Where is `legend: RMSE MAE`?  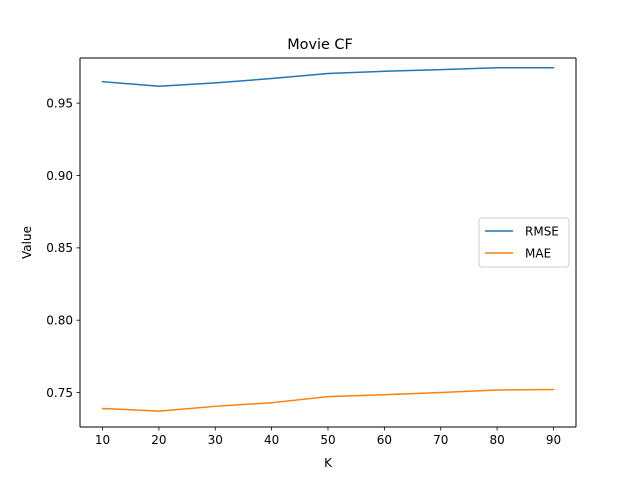 legend: RMSE MAE is located at coordinates (524, 242).